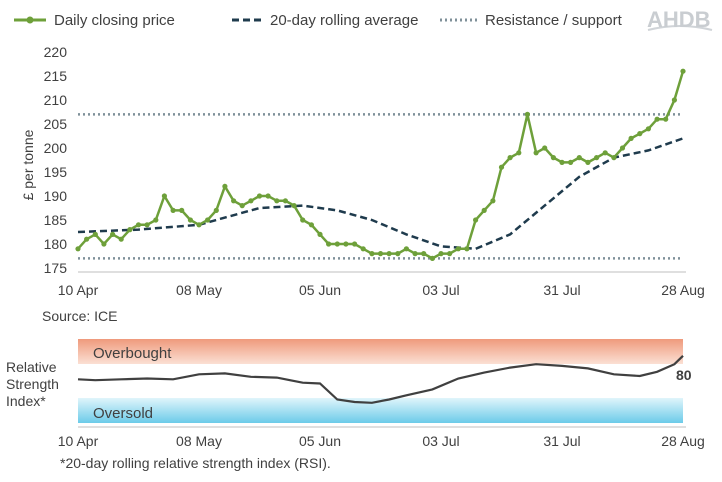 This screenshot has height=482, width=722. What do you see at coordinates (56, 268) in the screenshot?
I see `y-tick-label: 175` at bounding box center [56, 268].